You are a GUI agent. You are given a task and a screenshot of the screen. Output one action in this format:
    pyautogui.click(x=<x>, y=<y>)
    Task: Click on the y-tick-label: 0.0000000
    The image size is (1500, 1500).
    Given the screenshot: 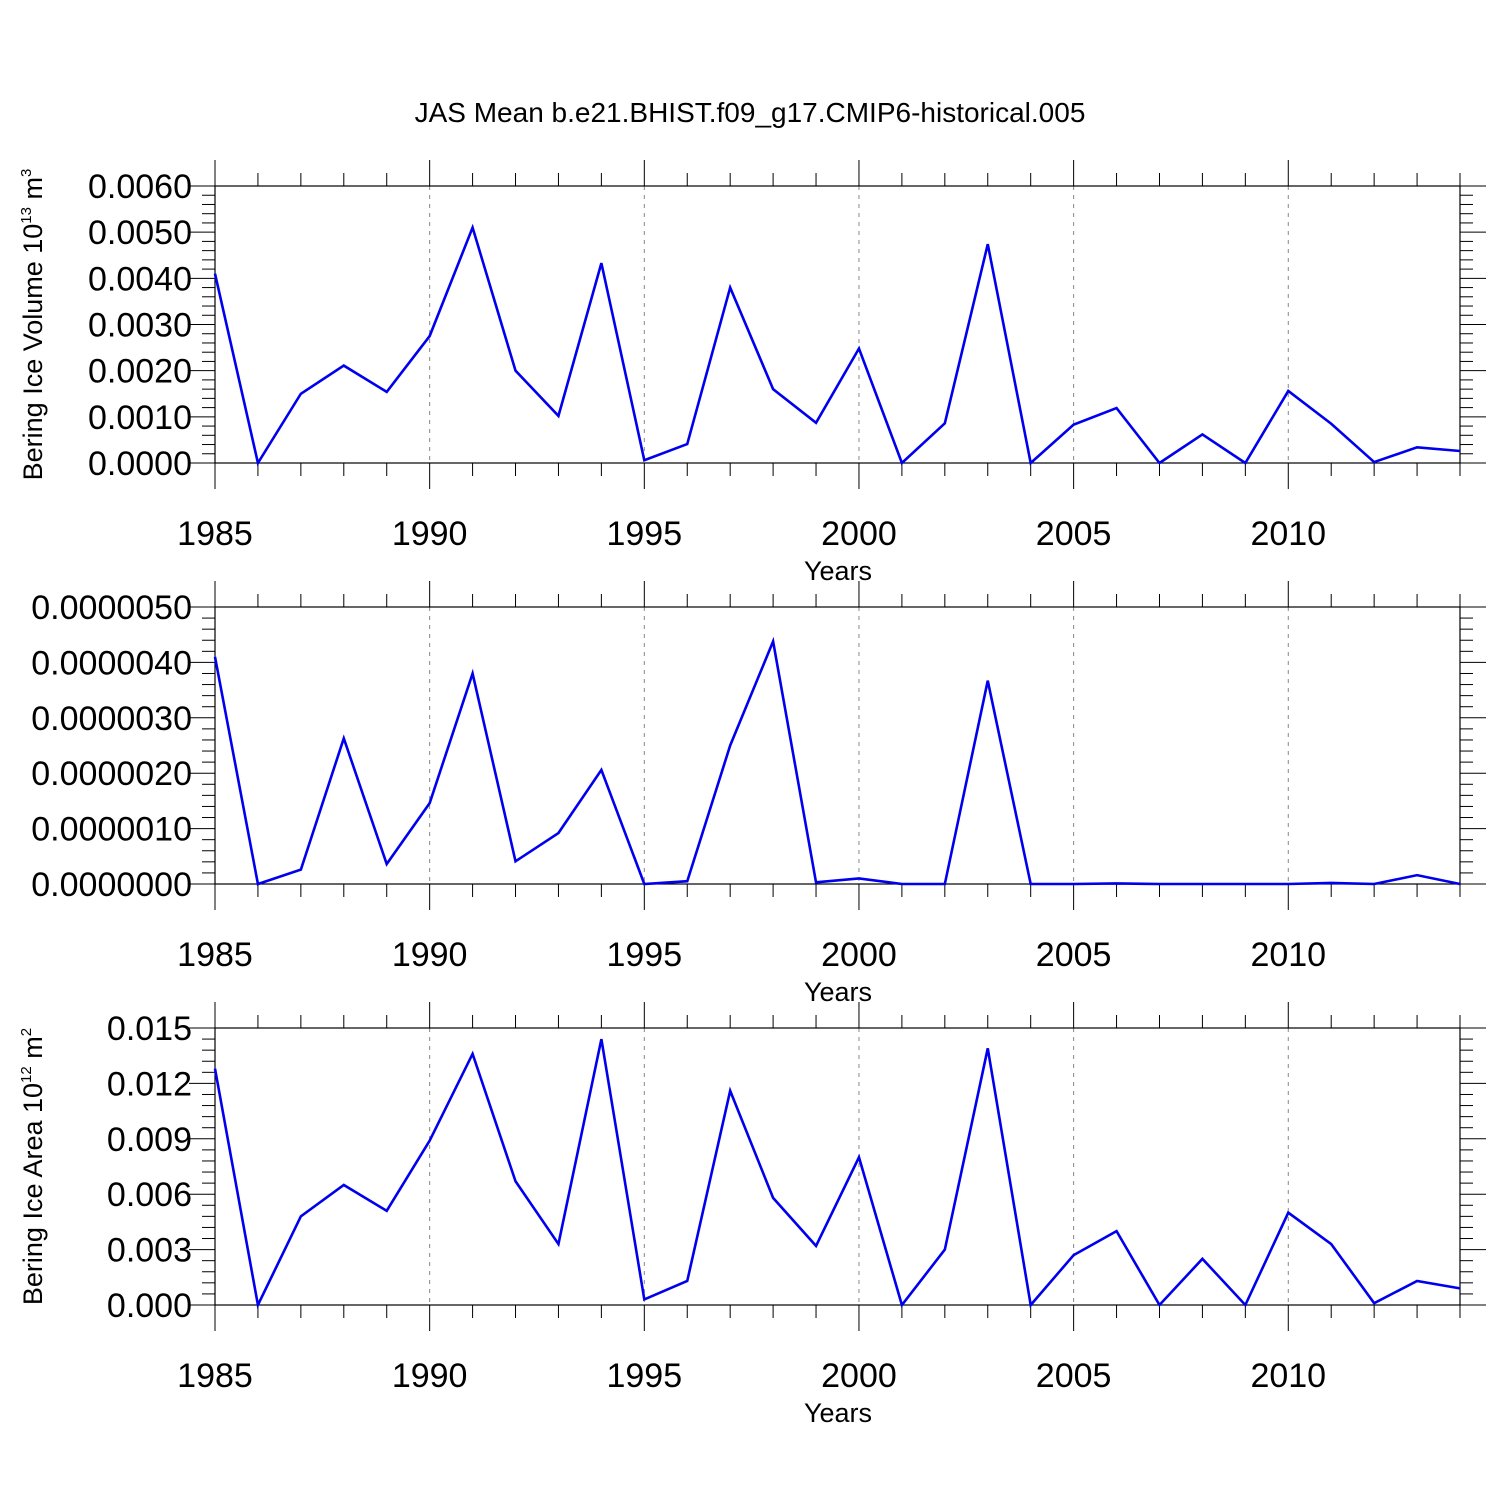 What is the action you would take?
    pyautogui.click(x=111, y=885)
    